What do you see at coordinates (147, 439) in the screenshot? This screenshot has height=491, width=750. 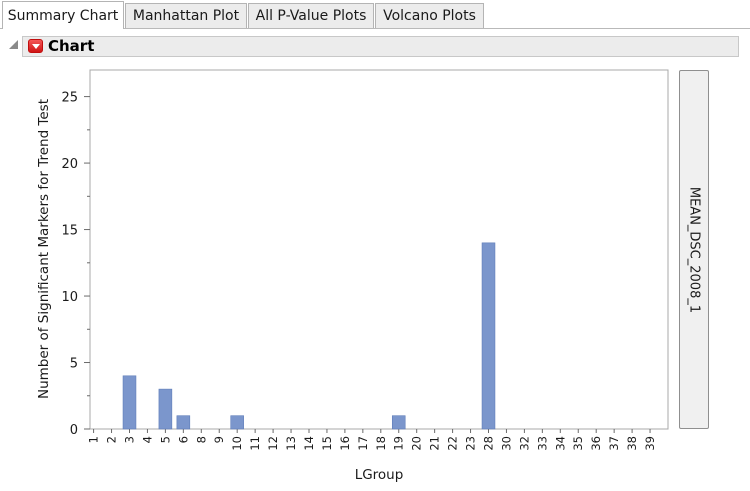 I see `x-tick-label: 4` at bounding box center [147, 439].